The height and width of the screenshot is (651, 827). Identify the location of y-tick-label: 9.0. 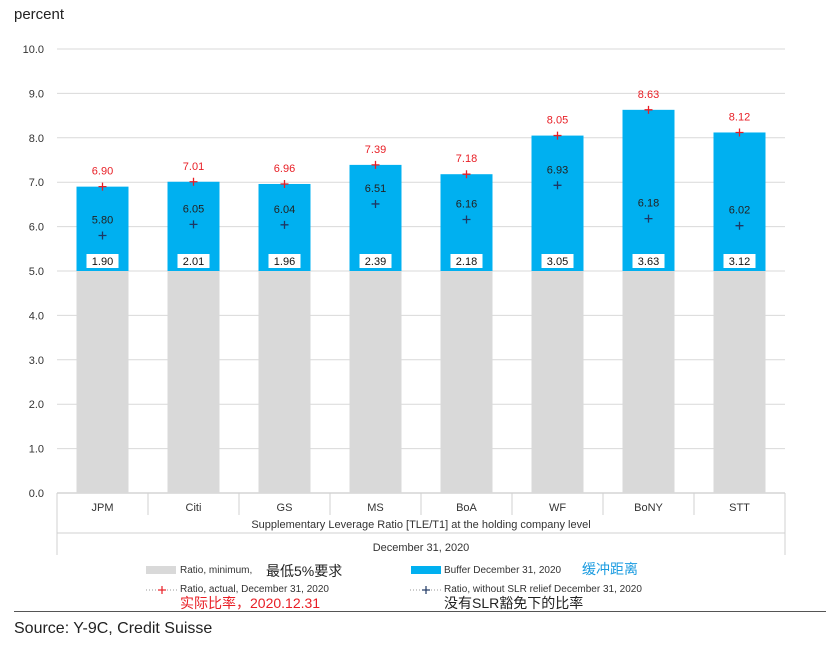
(36, 94).